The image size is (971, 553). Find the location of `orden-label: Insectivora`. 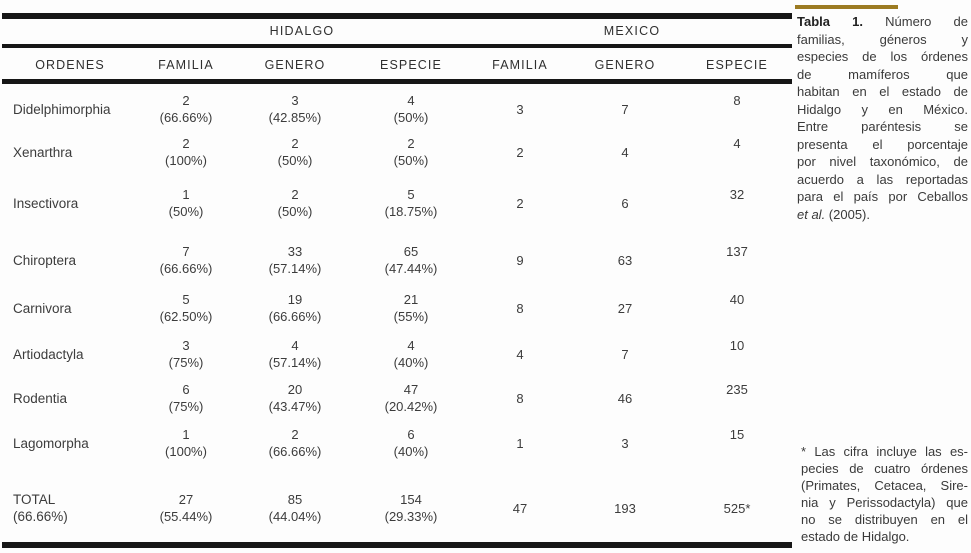

orden-label: Insectivora is located at coordinates (46, 203).